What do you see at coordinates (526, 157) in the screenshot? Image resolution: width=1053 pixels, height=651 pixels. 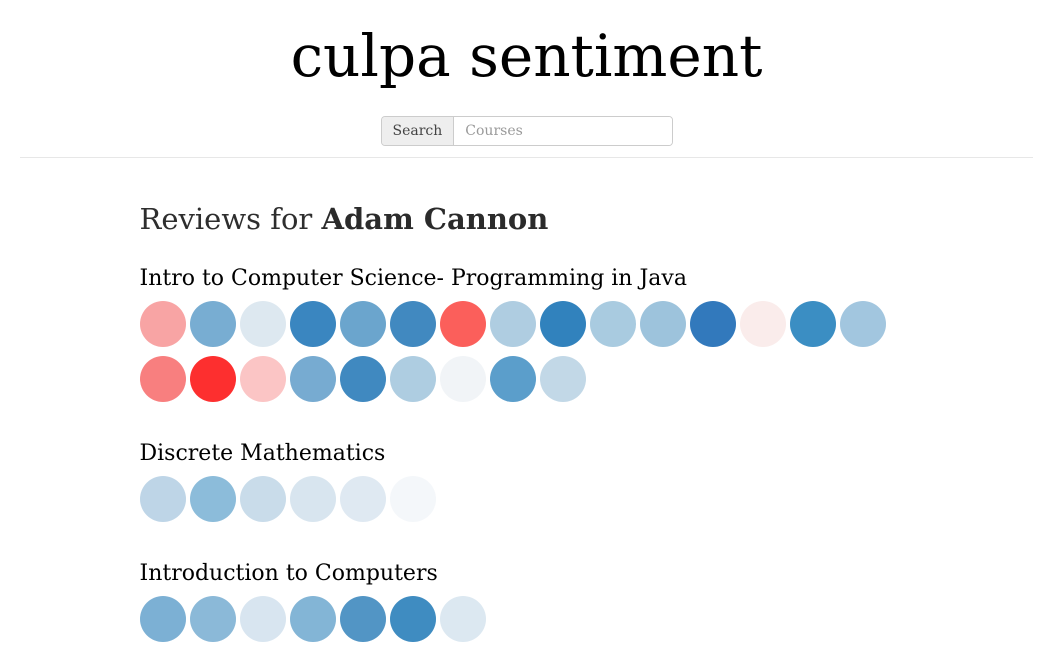 I see `header-divider` at bounding box center [526, 157].